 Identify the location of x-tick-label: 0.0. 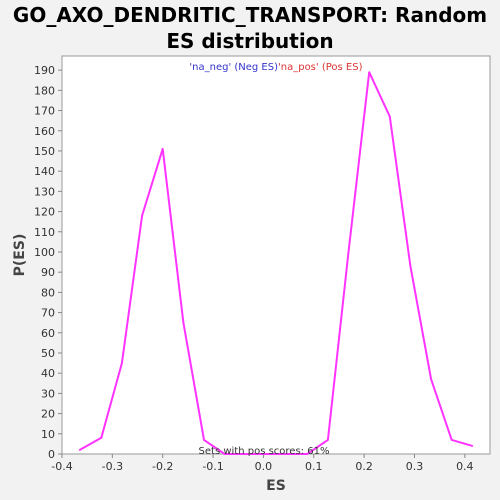
(264, 466).